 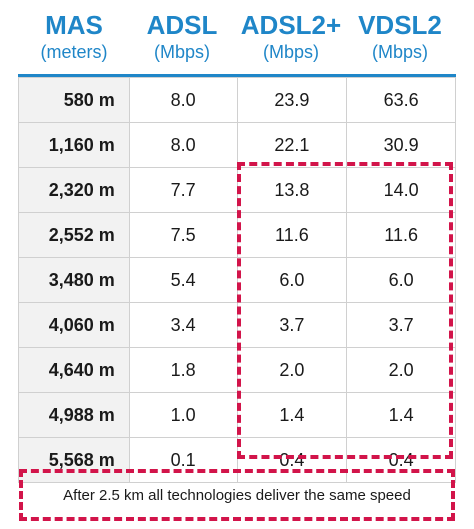 I want to click on adsl2plus-cell: 3.7, so click(x=292, y=325).